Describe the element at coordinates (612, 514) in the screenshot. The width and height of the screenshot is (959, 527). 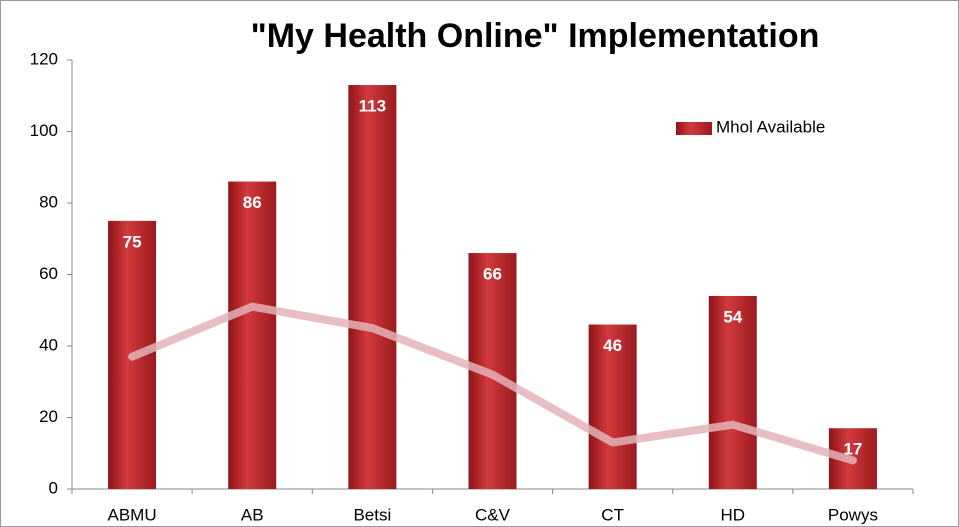
I see `x-tick-label: CT` at that location.